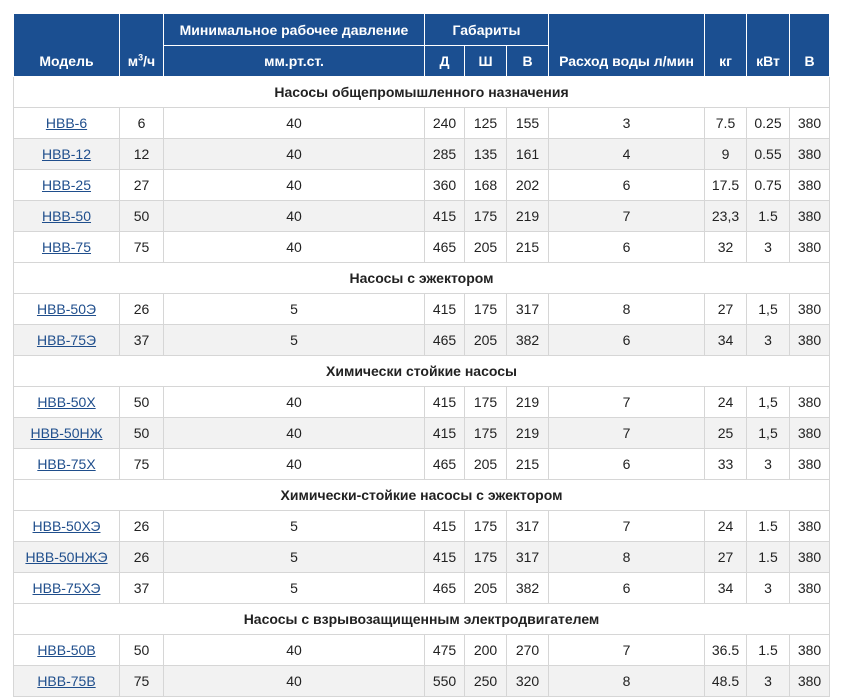 Image resolution: width=842 pixels, height=699 pixels. What do you see at coordinates (141, 185) in the screenshot?
I see `flow-cell: 27` at bounding box center [141, 185].